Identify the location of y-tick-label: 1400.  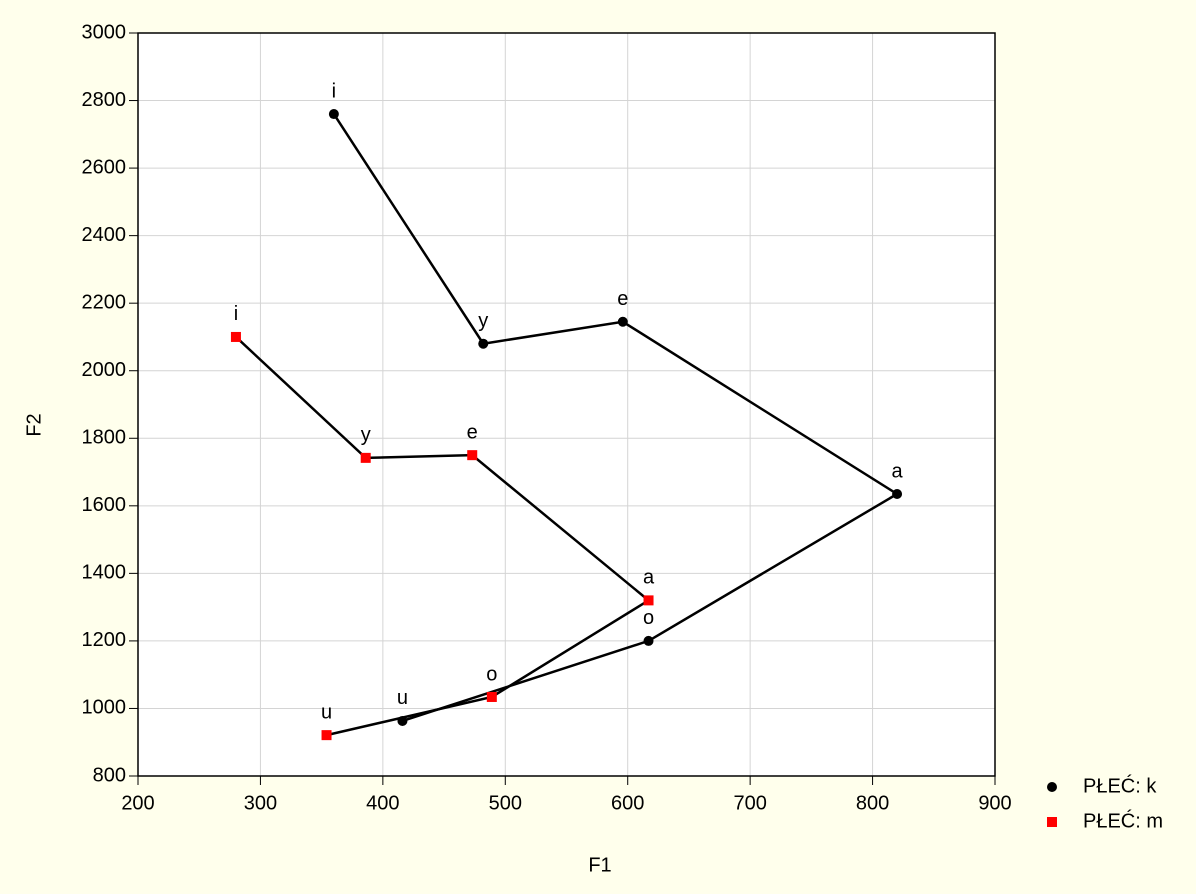
(104, 573).